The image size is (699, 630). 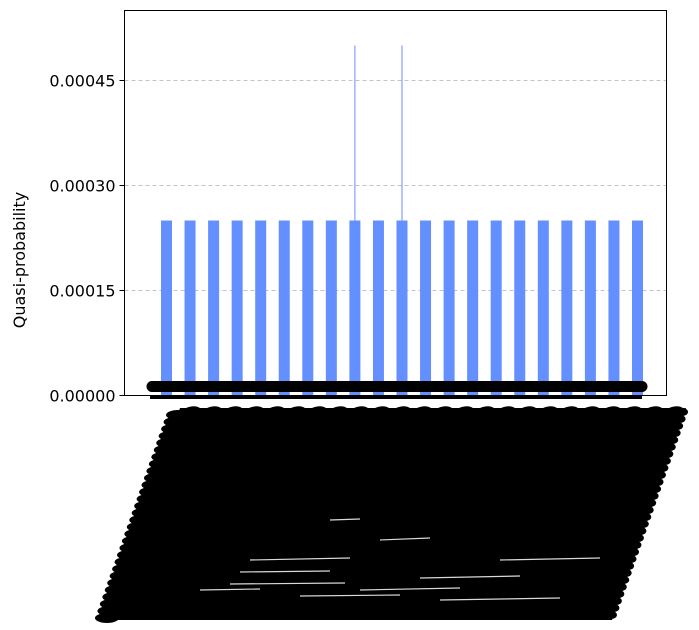 What do you see at coordinates (82, 186) in the screenshot?
I see `y-tick-label: 0.00030` at bounding box center [82, 186].